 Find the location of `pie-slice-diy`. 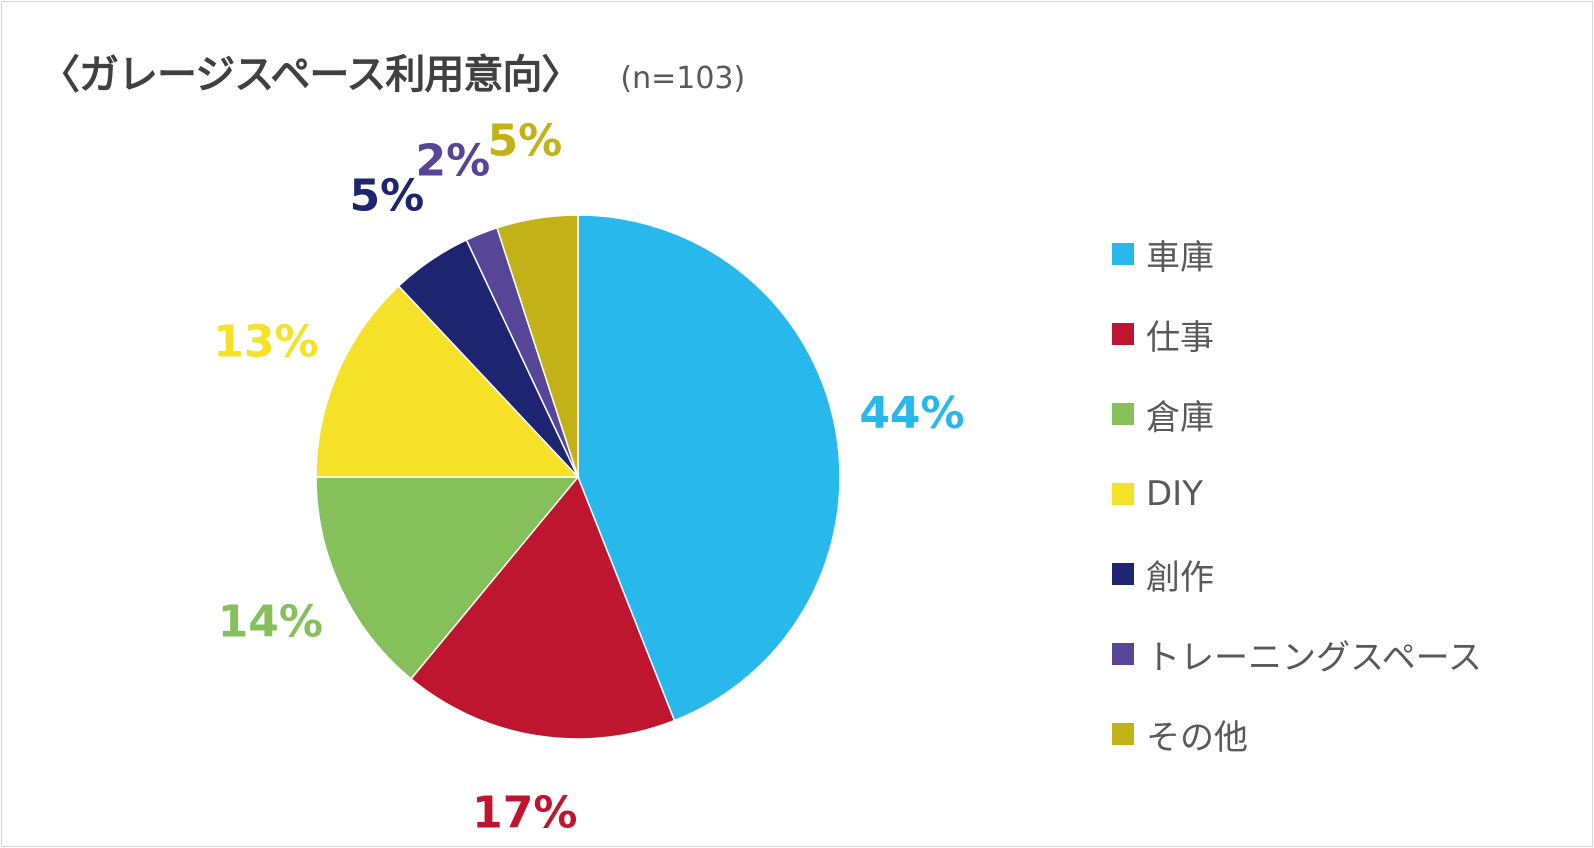

pie-slice-diy is located at coordinates (447, 381).